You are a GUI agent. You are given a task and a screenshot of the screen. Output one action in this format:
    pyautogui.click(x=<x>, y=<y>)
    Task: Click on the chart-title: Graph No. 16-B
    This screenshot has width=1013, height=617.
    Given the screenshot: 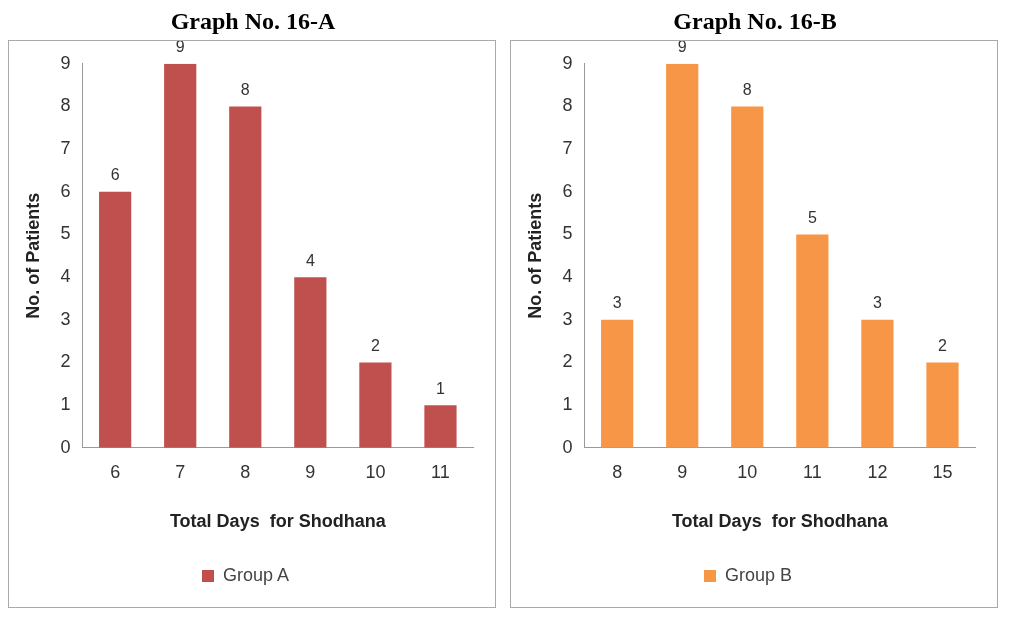 What is the action you would take?
    pyautogui.click(x=755, y=22)
    